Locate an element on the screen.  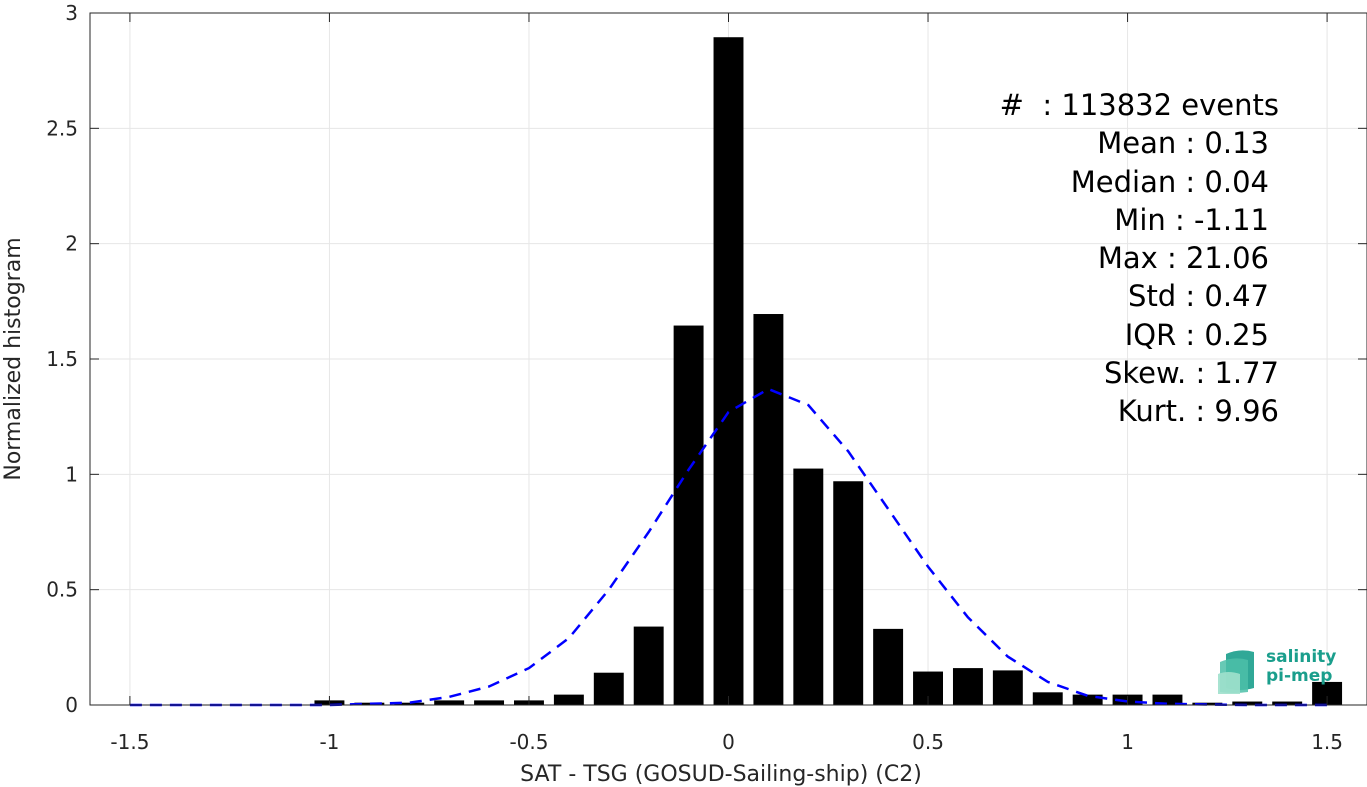
x-tick-label: 0 is located at coordinates (728, 742).